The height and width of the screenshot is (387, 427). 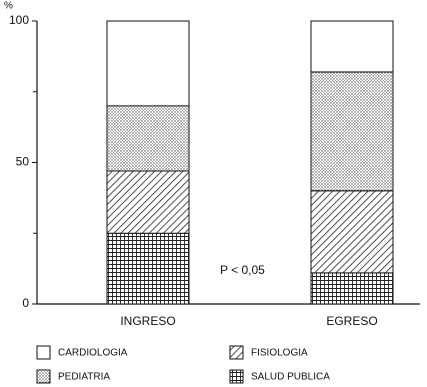 I want to click on y-tick-label: 100, so click(x=19, y=20).